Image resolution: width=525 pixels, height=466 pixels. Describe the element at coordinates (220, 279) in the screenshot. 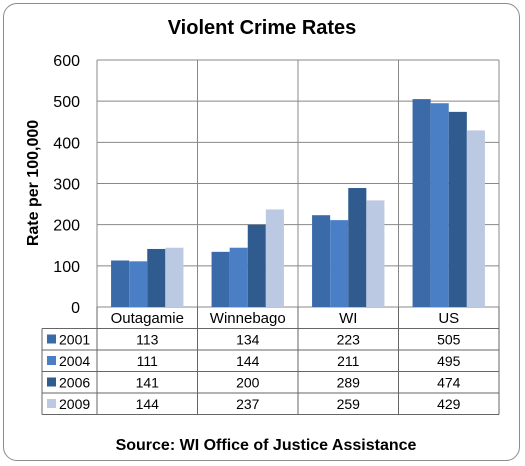

I see `bar-2001-winnebago` at that location.